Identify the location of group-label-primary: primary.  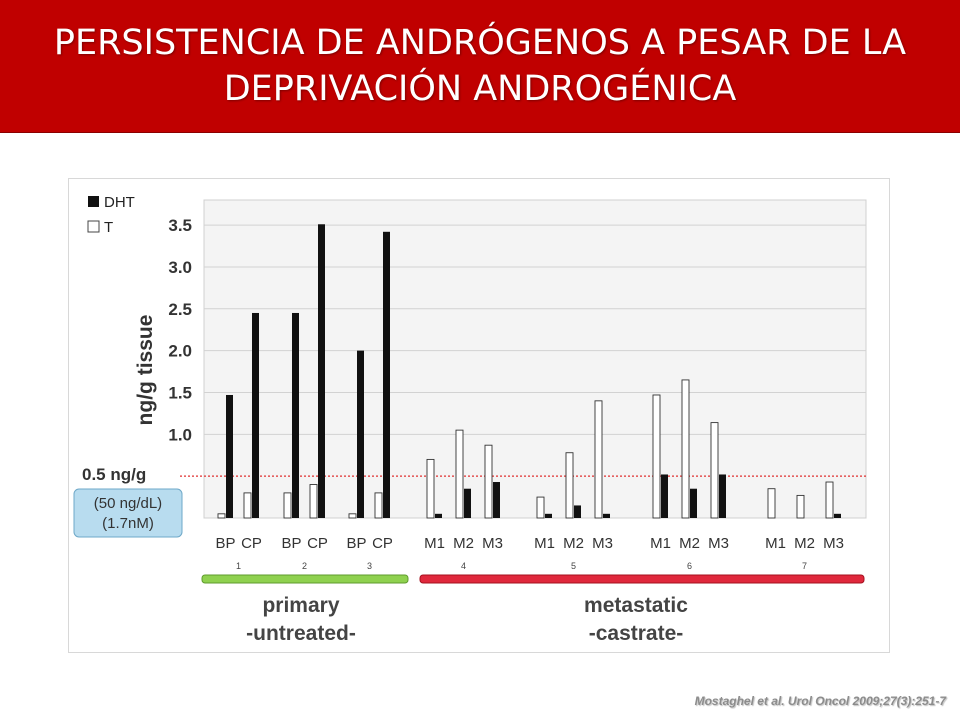
(300, 605).